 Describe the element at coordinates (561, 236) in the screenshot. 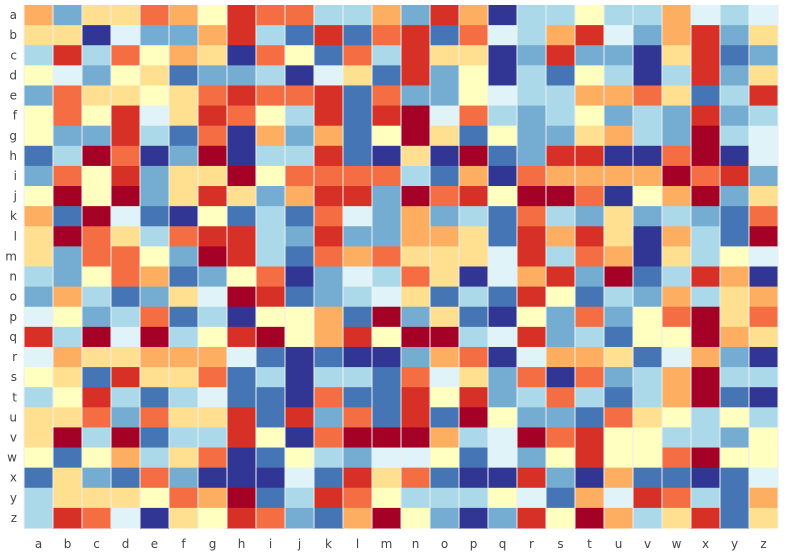

I see `heatmap-cell-l-s` at that location.